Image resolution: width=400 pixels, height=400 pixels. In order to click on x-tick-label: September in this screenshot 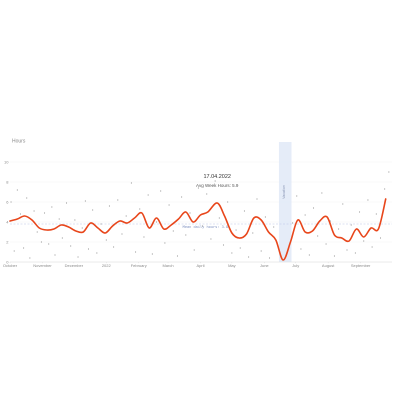, I will do `click(361, 265)`.